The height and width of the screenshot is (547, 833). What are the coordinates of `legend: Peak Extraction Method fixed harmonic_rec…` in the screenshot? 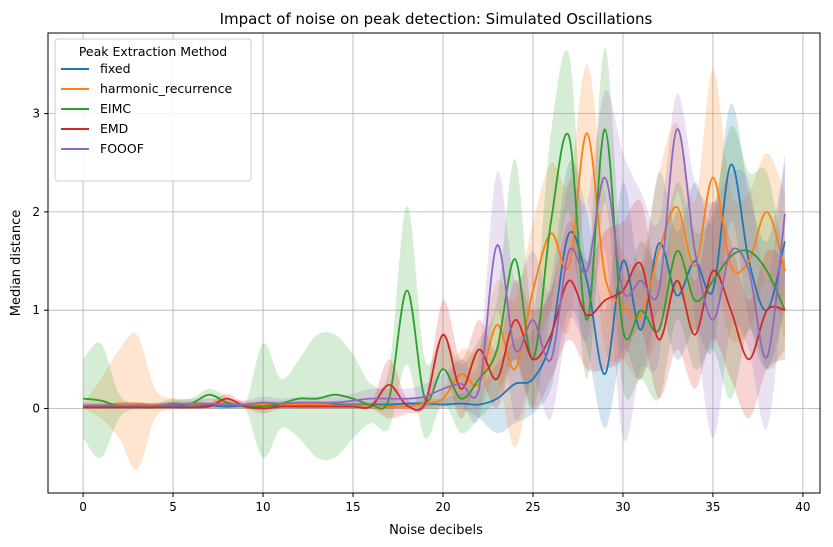 It's located at (153, 110).